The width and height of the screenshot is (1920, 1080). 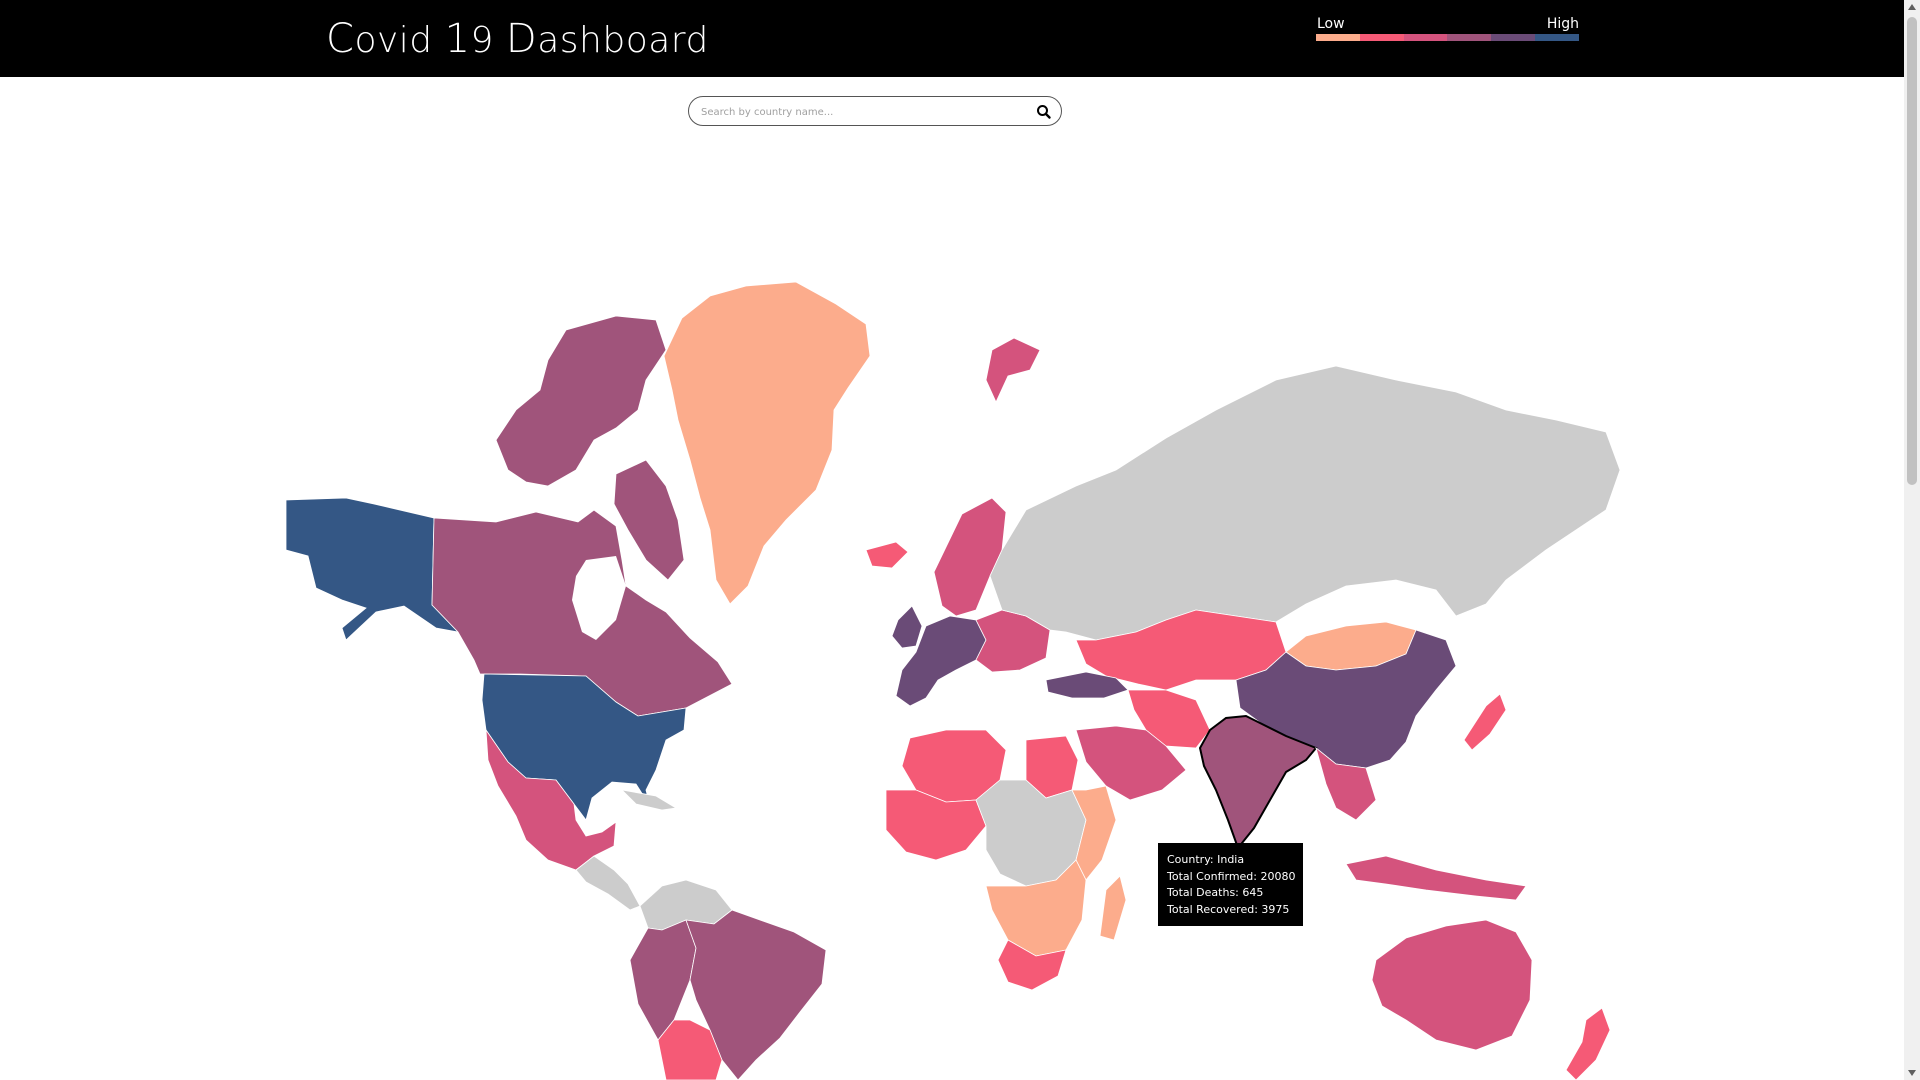 I want to click on country-peru, so click(x=663, y=980).